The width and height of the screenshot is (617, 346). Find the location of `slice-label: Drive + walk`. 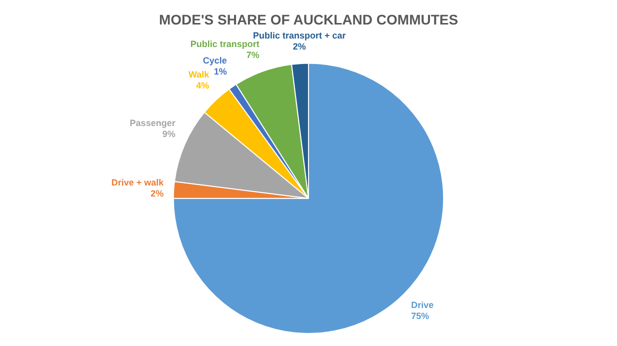

slice-label: Drive + walk is located at coordinates (138, 182).